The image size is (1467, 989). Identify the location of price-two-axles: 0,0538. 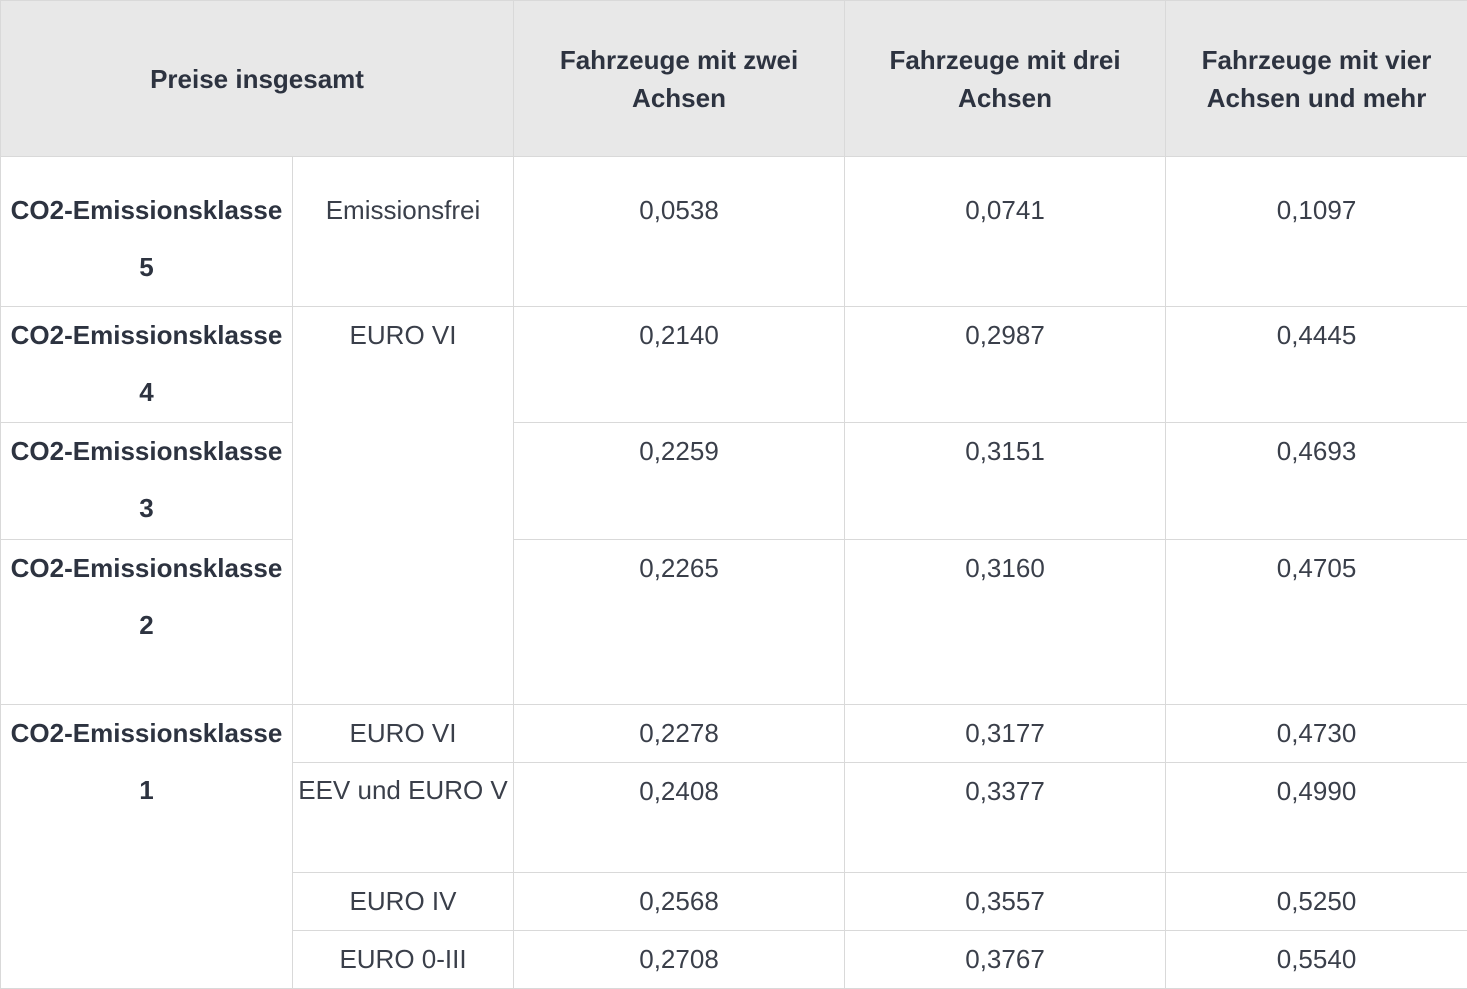
(679, 232).